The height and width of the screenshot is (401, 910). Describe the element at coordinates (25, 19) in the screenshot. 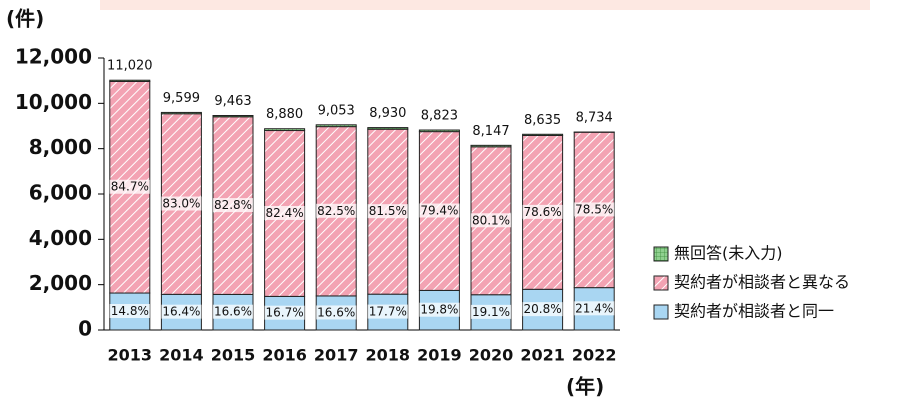

I see `y-unit: (件)` at that location.